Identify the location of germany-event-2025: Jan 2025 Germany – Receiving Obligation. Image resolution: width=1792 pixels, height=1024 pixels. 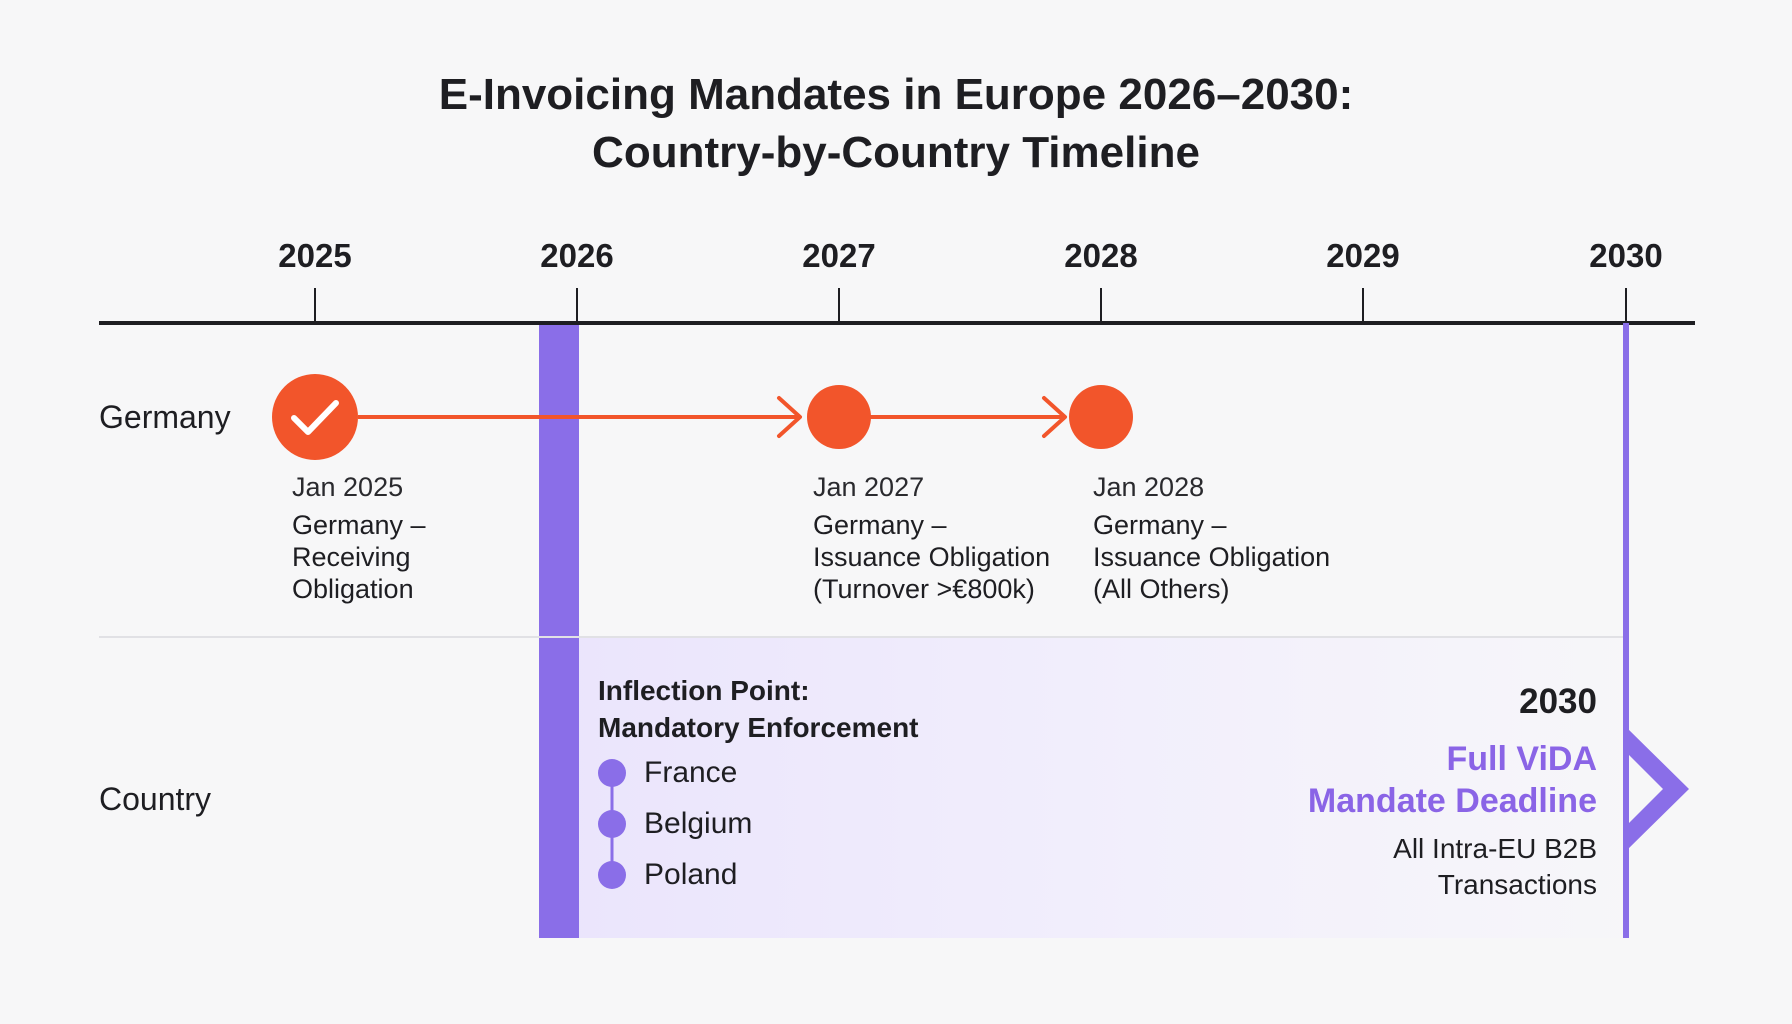
(359, 538).